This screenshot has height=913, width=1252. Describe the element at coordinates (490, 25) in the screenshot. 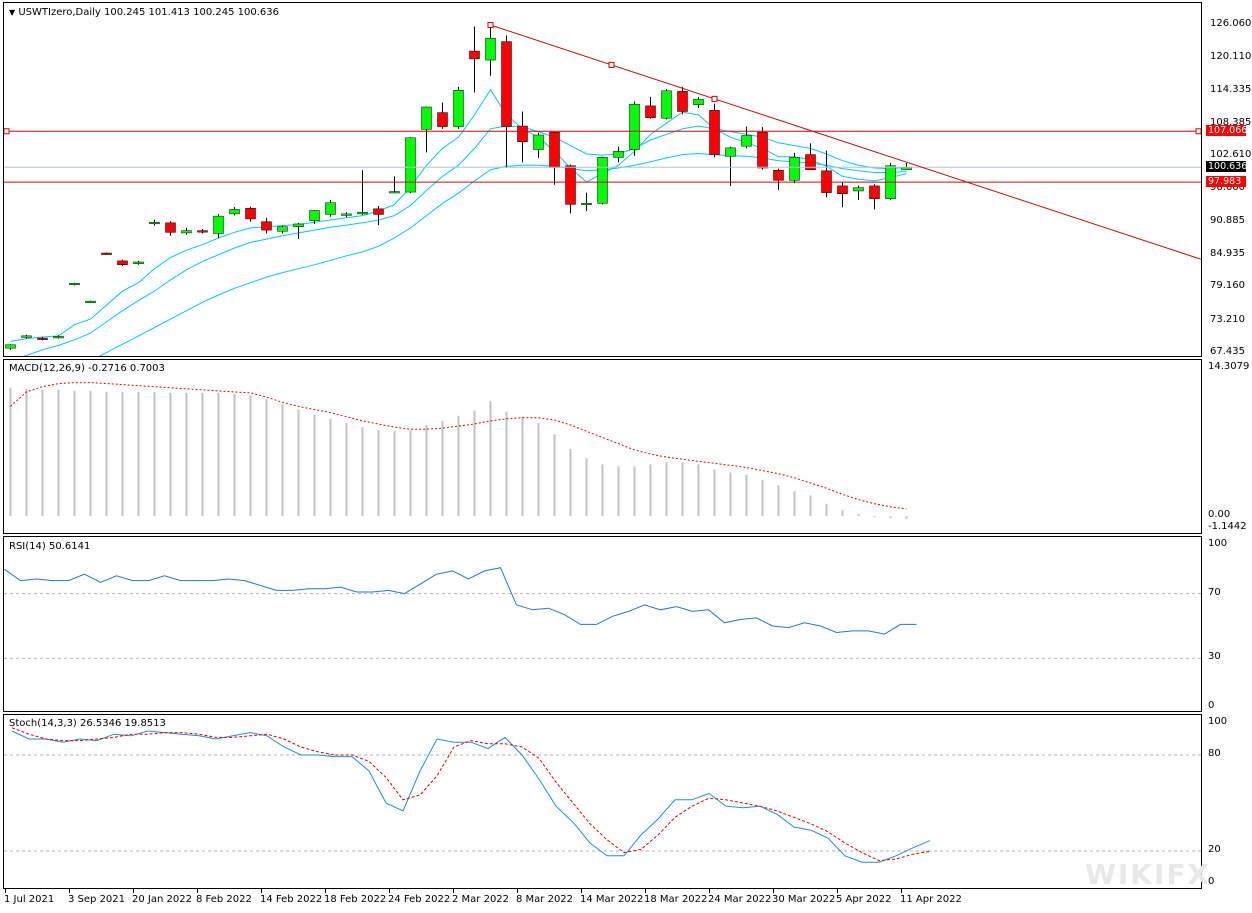

I see `trend-anchor-start` at that location.